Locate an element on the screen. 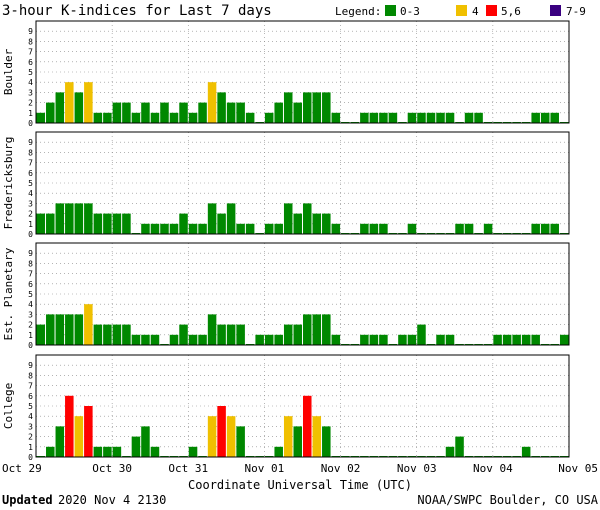  station-label: College is located at coordinates (8, 406).